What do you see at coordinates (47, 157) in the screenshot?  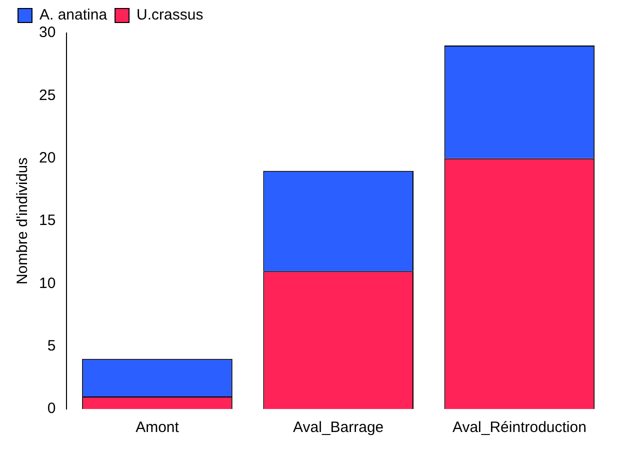 I see `y-tick-label: 20` at bounding box center [47, 157].